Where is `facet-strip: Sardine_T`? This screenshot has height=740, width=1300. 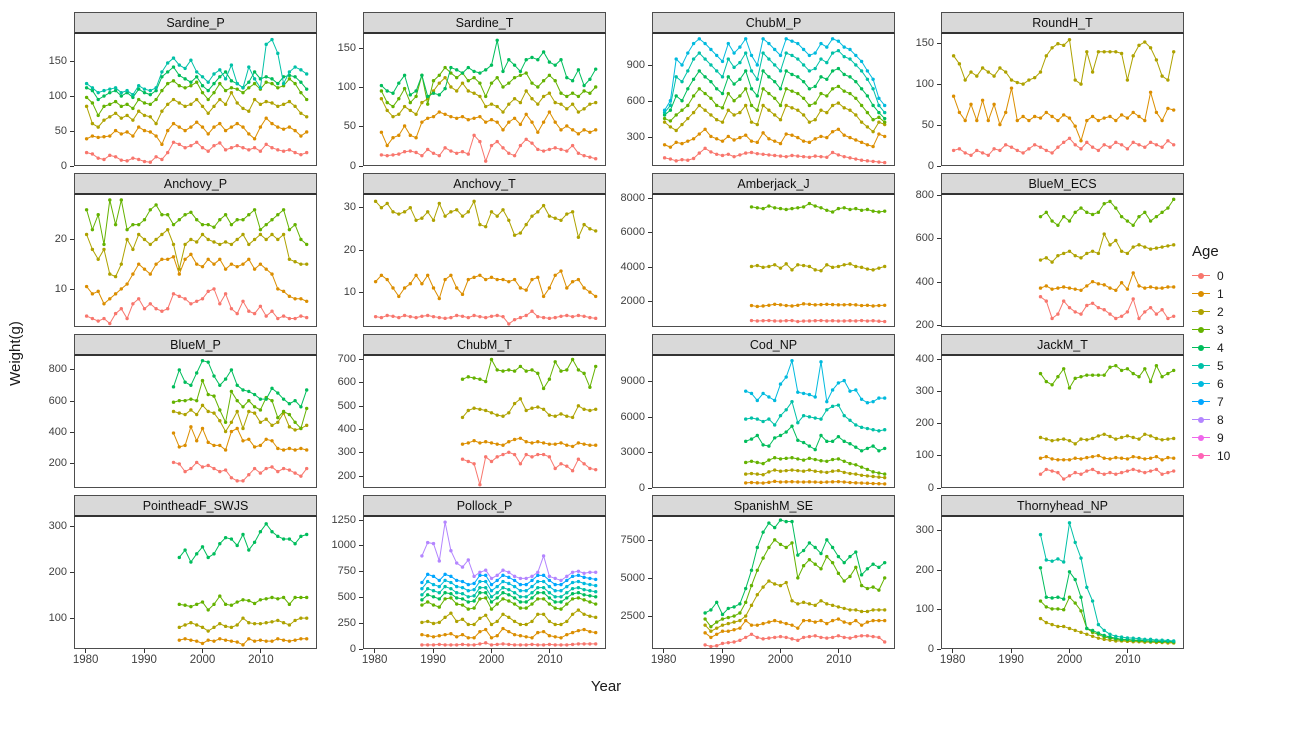
facet-strip: Sardine_T is located at coordinates (484, 23).